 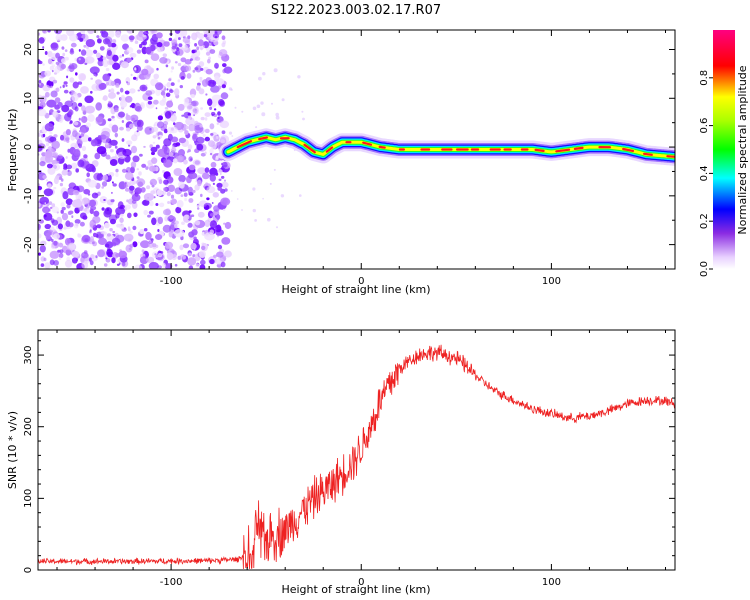 I want to click on colorbar-tick-label: 0.4, so click(x=704, y=173).